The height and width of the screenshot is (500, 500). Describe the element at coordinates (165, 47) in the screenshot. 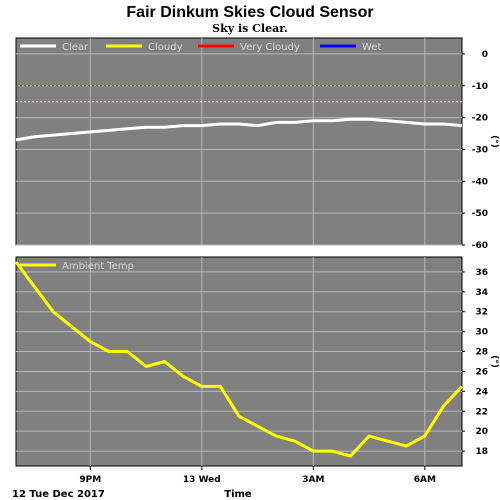

I see `legend-label: Cloudy` at that location.